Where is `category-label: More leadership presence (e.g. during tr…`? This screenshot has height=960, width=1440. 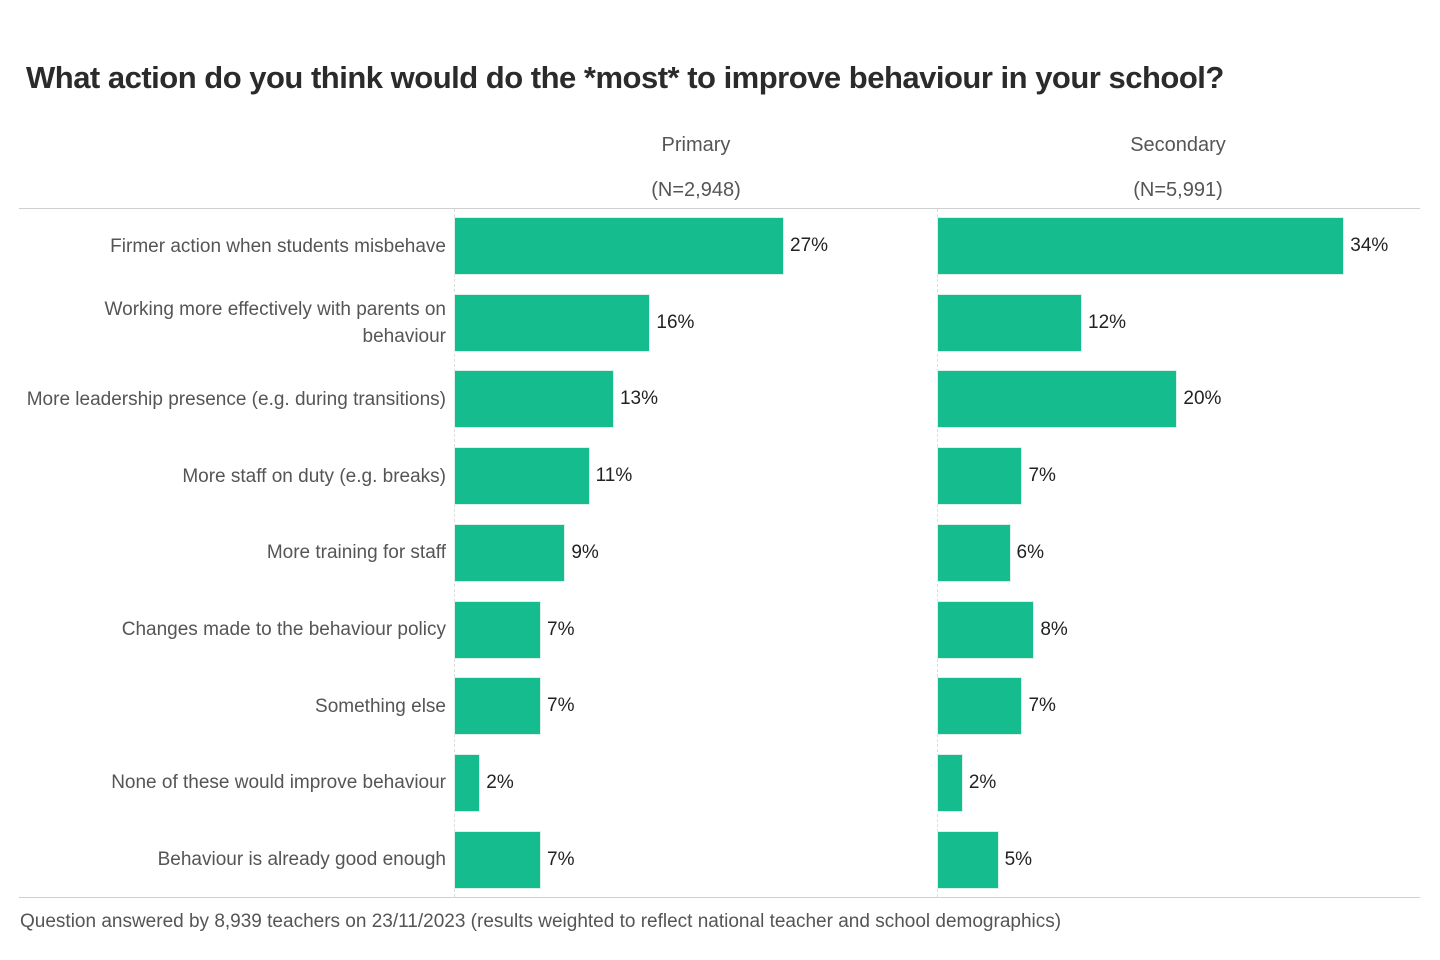
category-label: More leadership presence (e.g. during tr… is located at coordinates (236, 399).